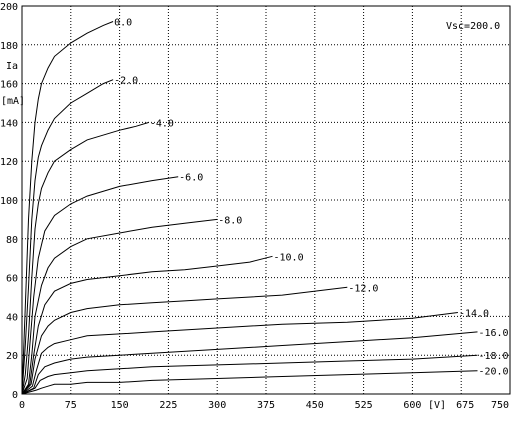 The height and width of the screenshot is (423, 518). Describe the element at coordinates (493, 333) in the screenshot. I see `series-label: -16.0` at that location.